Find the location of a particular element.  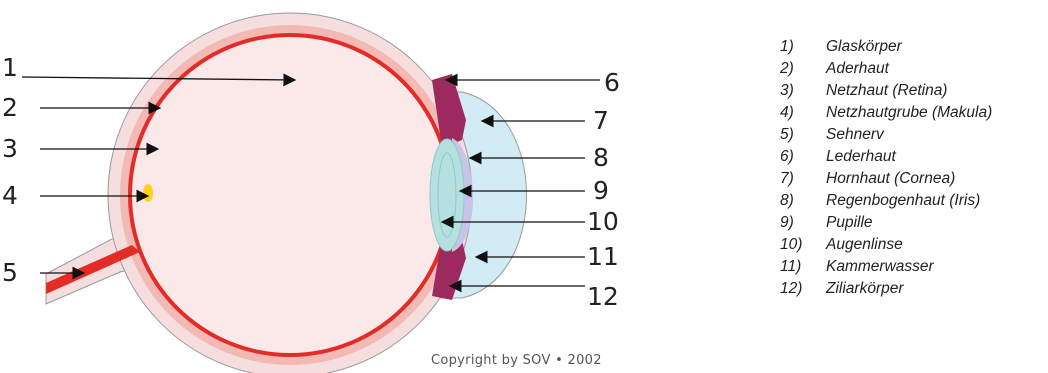

legend-label: Augenlinse is located at coordinates (864, 244).